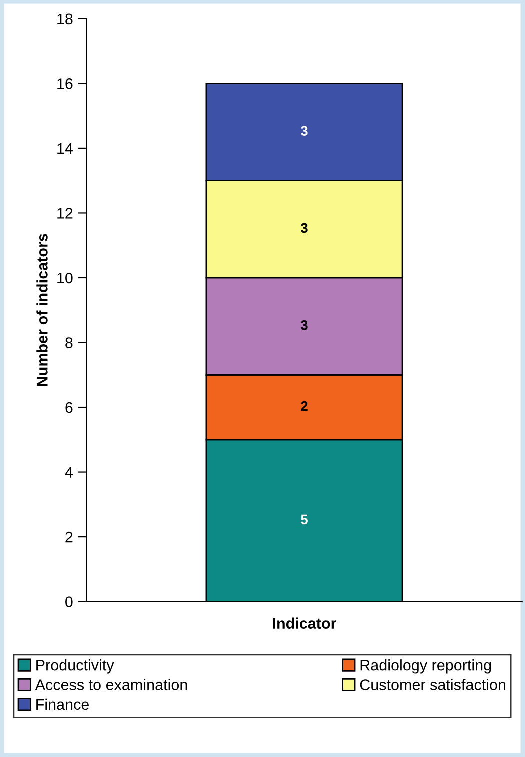  I want to click on legend-label: Customer satisfaction, so click(433, 684).